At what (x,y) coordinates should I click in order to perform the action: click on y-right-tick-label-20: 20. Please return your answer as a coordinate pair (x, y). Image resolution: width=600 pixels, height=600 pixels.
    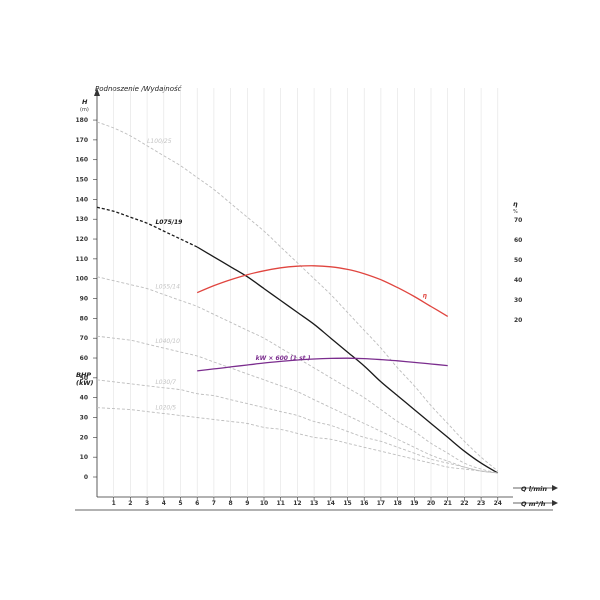
    Looking at the image, I should click on (518, 320).